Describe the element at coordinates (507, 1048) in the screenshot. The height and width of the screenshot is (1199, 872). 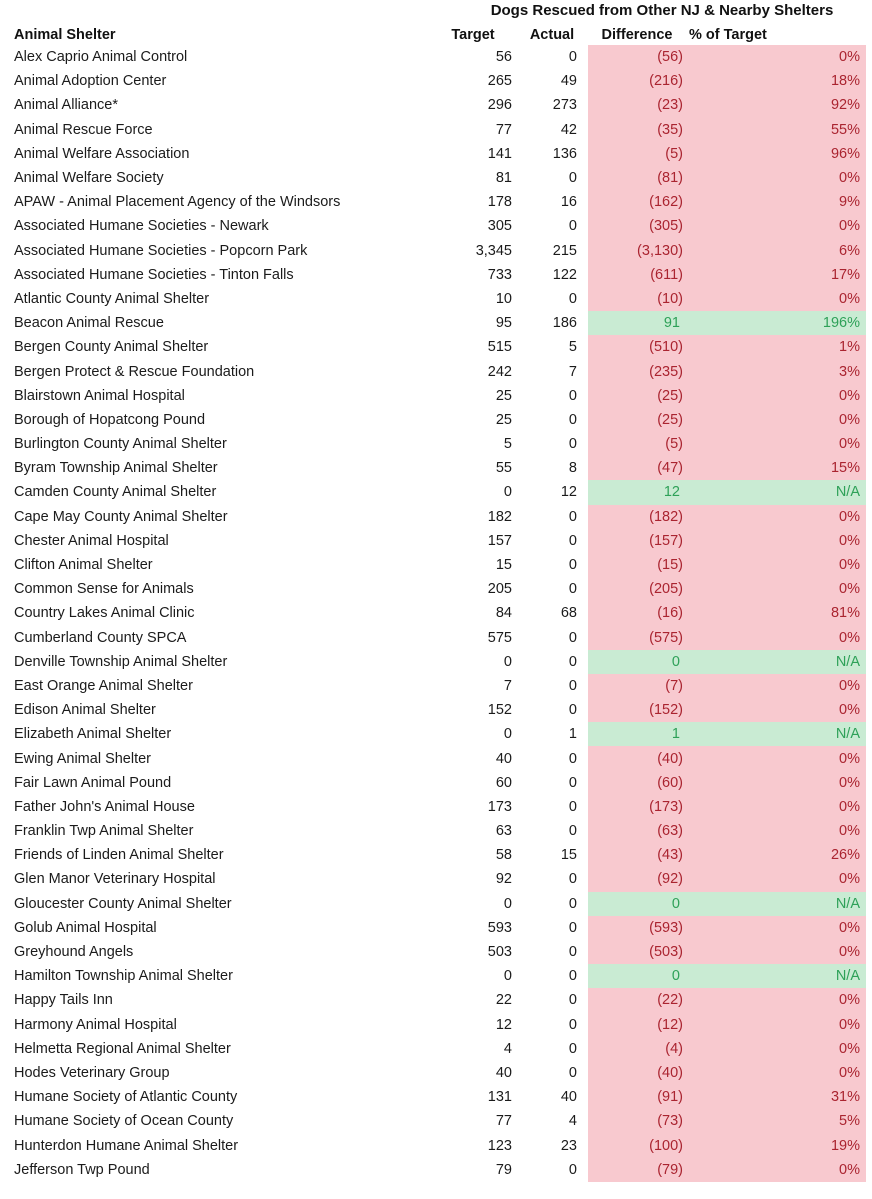
I see `target-cell: 4` at that location.